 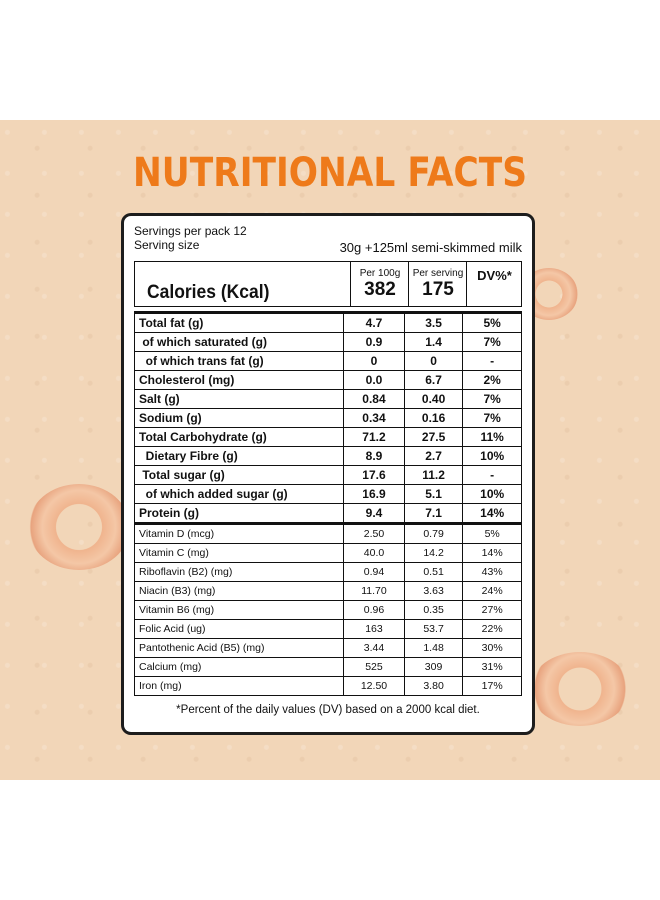 What do you see at coordinates (374, 629) in the screenshot?
I see `per100-value: 163` at bounding box center [374, 629].